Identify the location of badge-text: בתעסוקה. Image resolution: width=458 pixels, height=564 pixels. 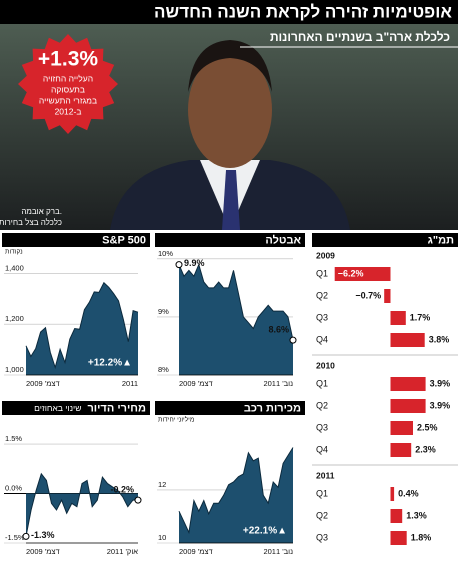
(68, 89).